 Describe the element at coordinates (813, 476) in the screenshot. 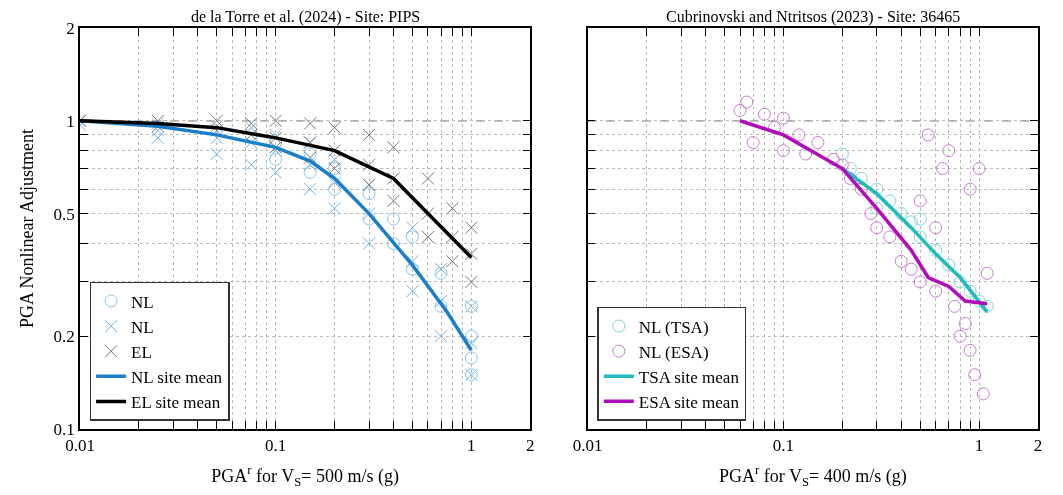

I see `x-axis-title: PGA$^{r}$ for V$_{S}$= 400 m/s (g)` at that location.